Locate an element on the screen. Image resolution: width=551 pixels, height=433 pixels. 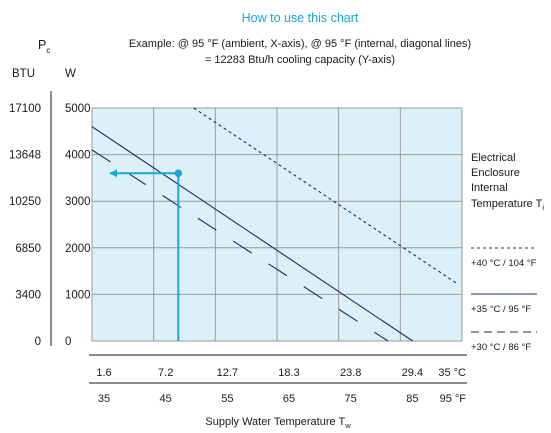
x-tick-label-fahrenheit: 55 is located at coordinates (227, 399).